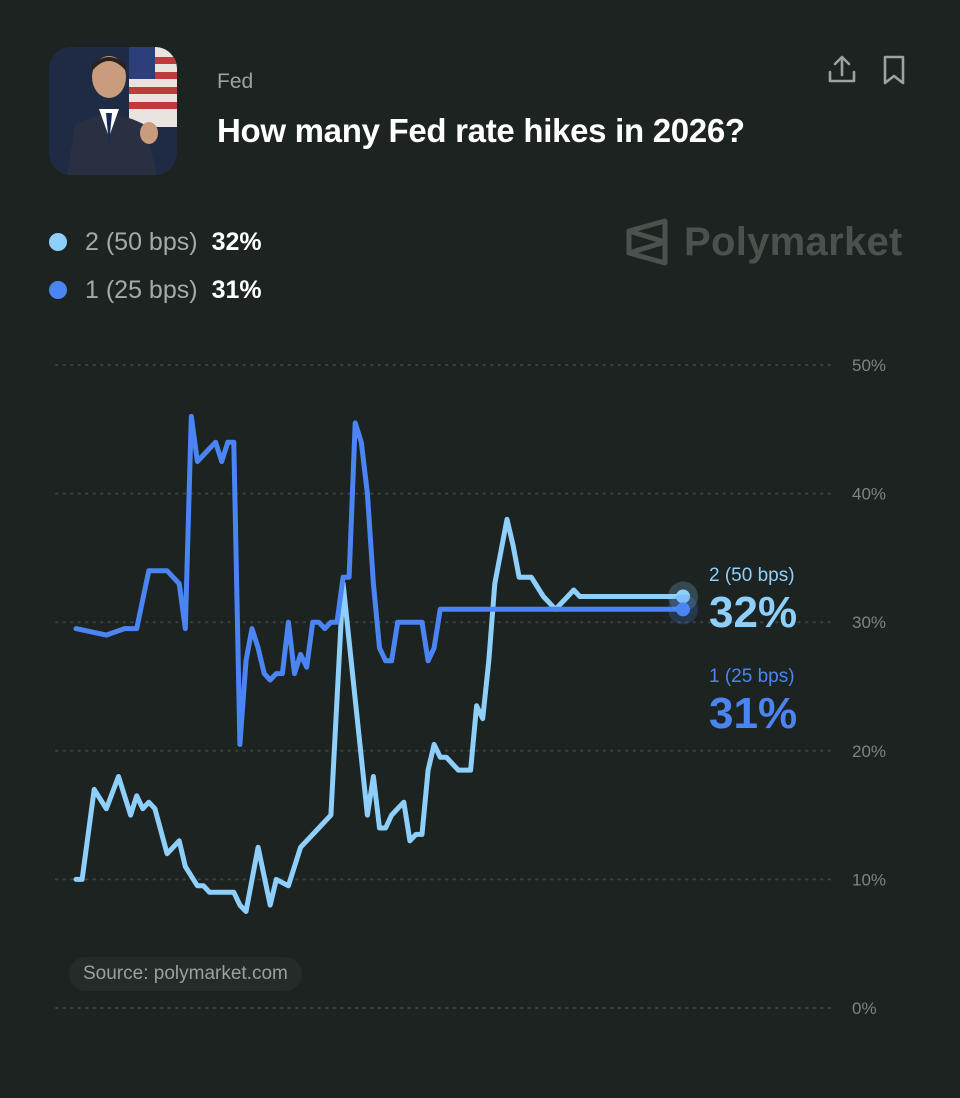 The width and height of the screenshot is (960, 1098). What do you see at coordinates (869, 622) in the screenshot?
I see `y-tick-label: 30%` at bounding box center [869, 622].